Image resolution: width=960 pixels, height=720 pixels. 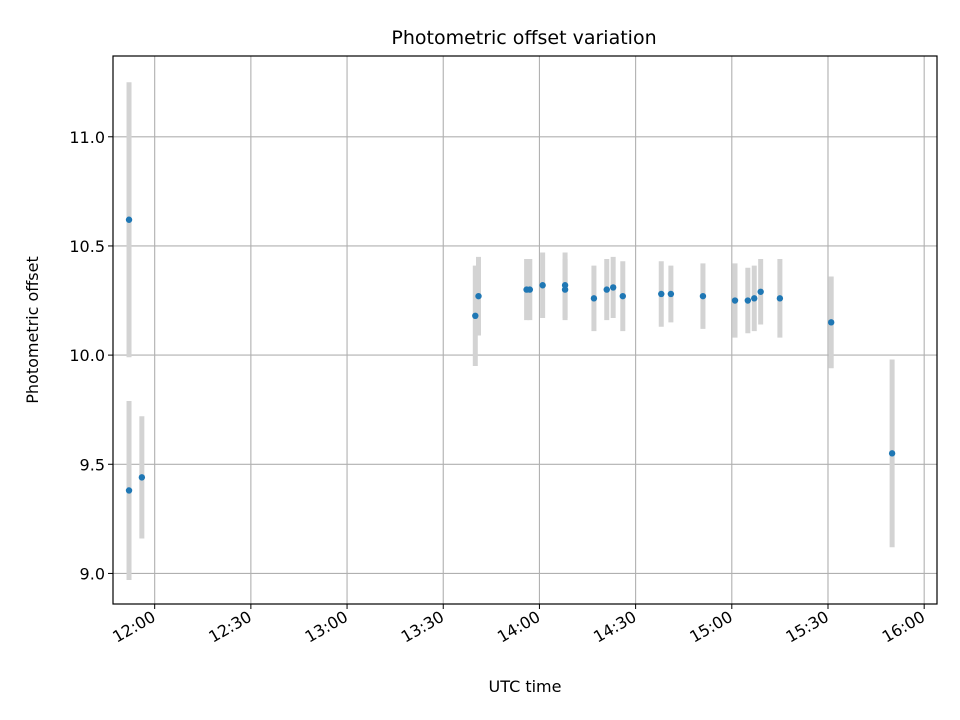 I want to click on x-axis-label: UTC time, so click(x=525, y=686).